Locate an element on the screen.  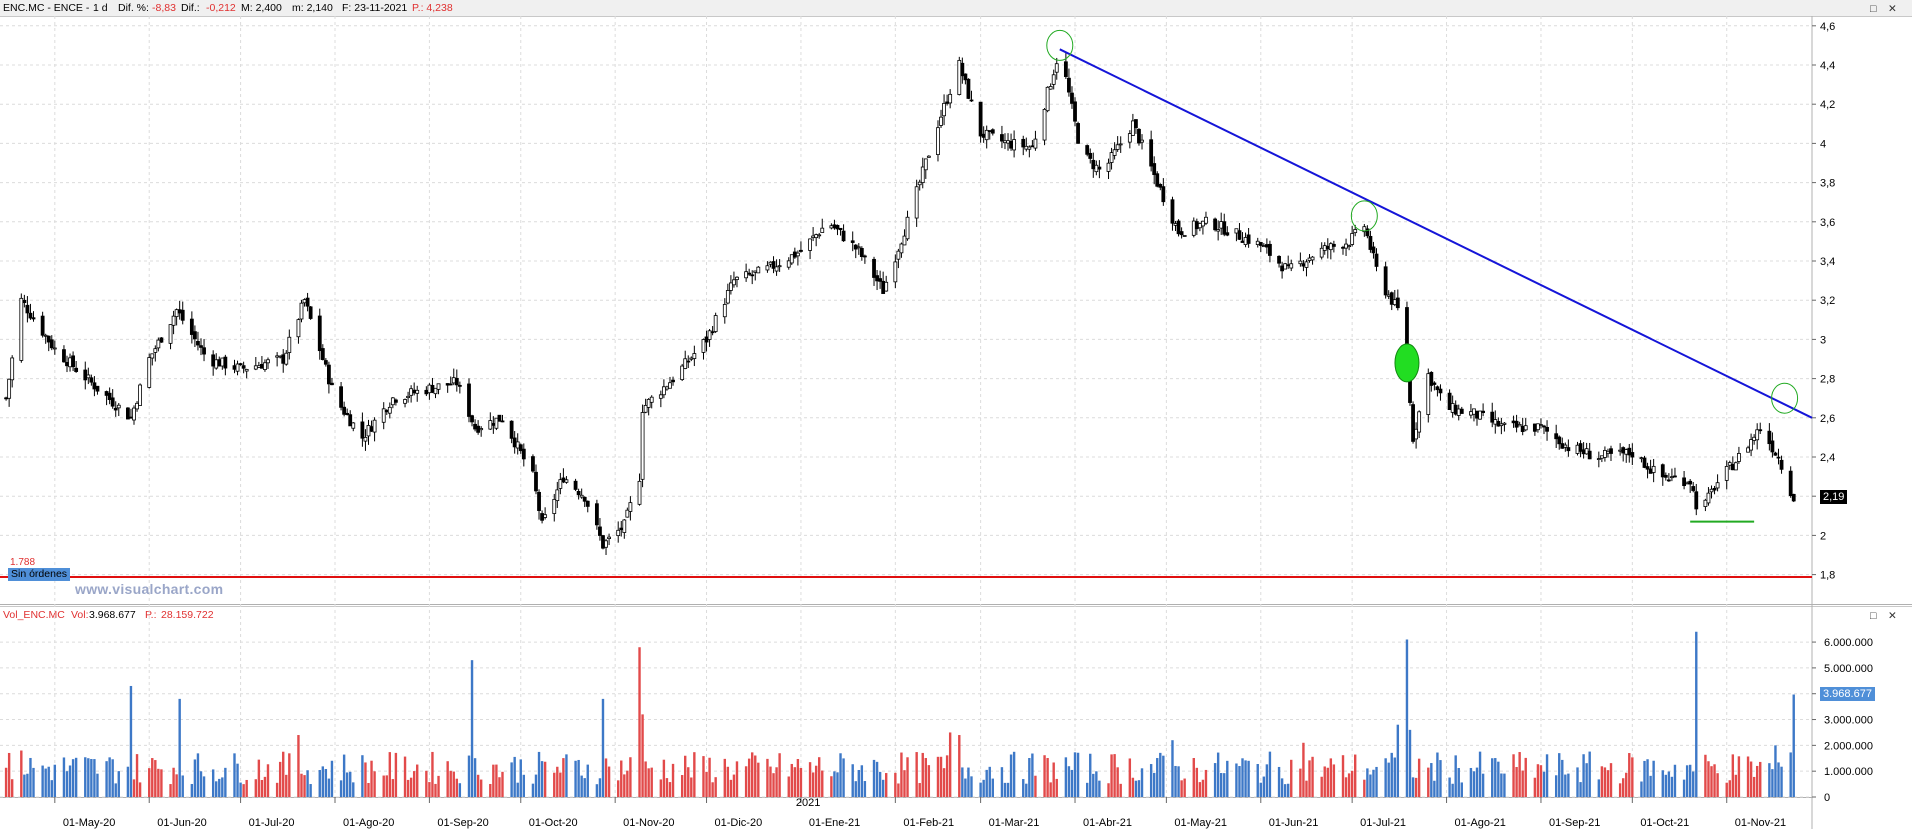
volume-tick-label: 6.000.000 is located at coordinates (1848, 643).